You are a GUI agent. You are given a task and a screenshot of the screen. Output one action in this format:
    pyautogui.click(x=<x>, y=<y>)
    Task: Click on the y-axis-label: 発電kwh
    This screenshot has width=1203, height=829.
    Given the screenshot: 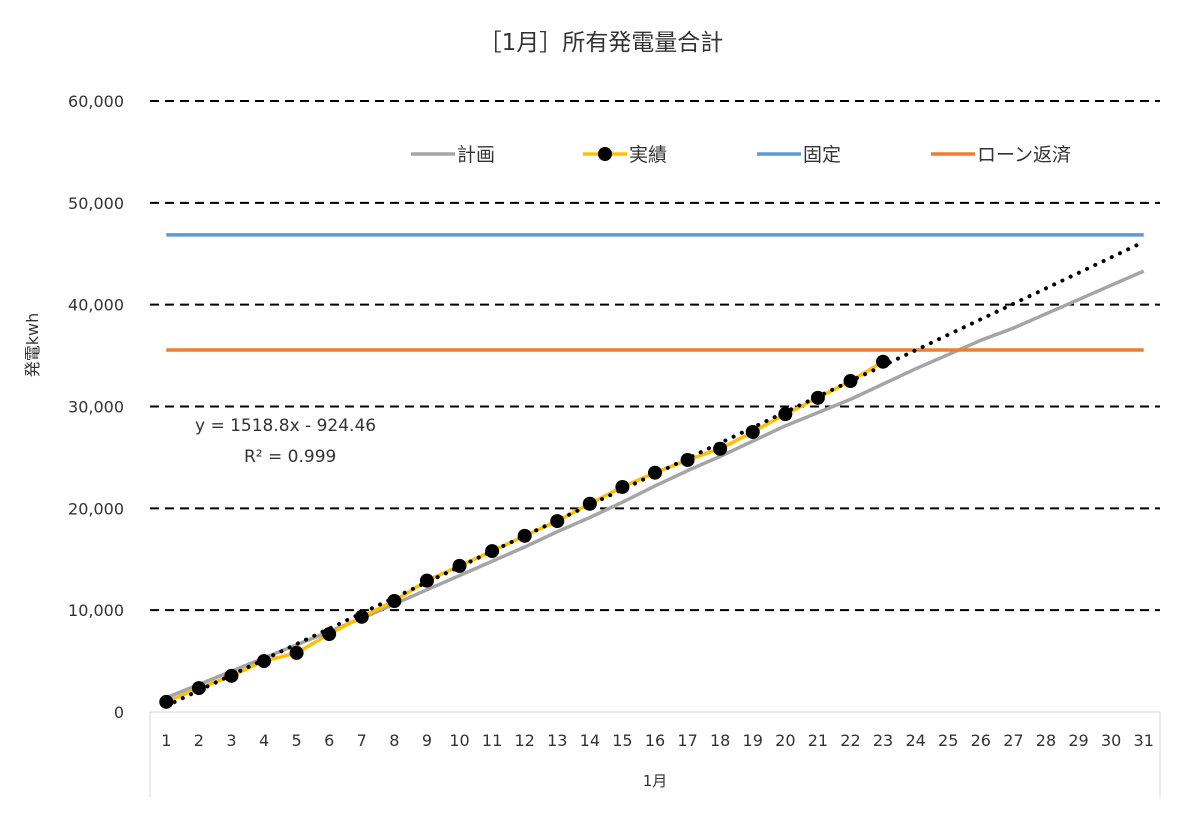 What is the action you would take?
    pyautogui.click(x=32, y=345)
    